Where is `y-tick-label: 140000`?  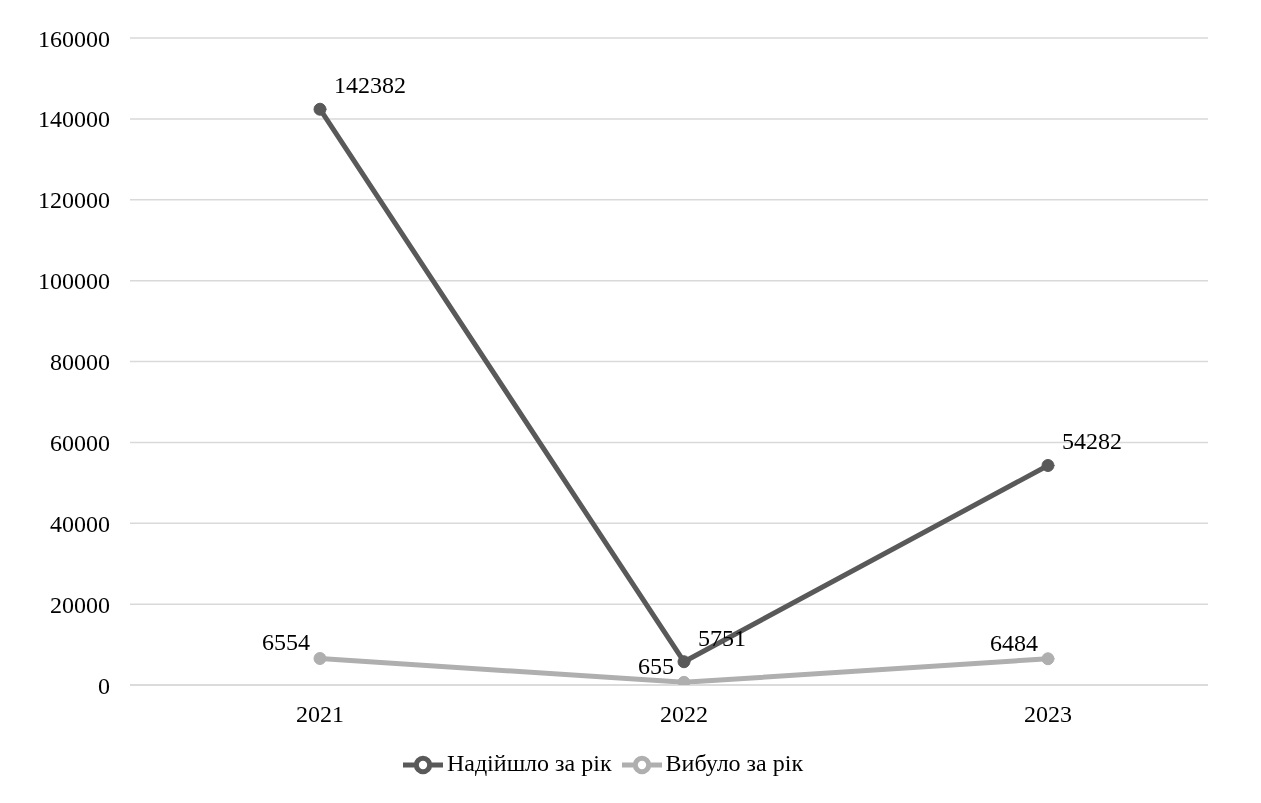
y-tick-label: 140000 is located at coordinates (74, 119).